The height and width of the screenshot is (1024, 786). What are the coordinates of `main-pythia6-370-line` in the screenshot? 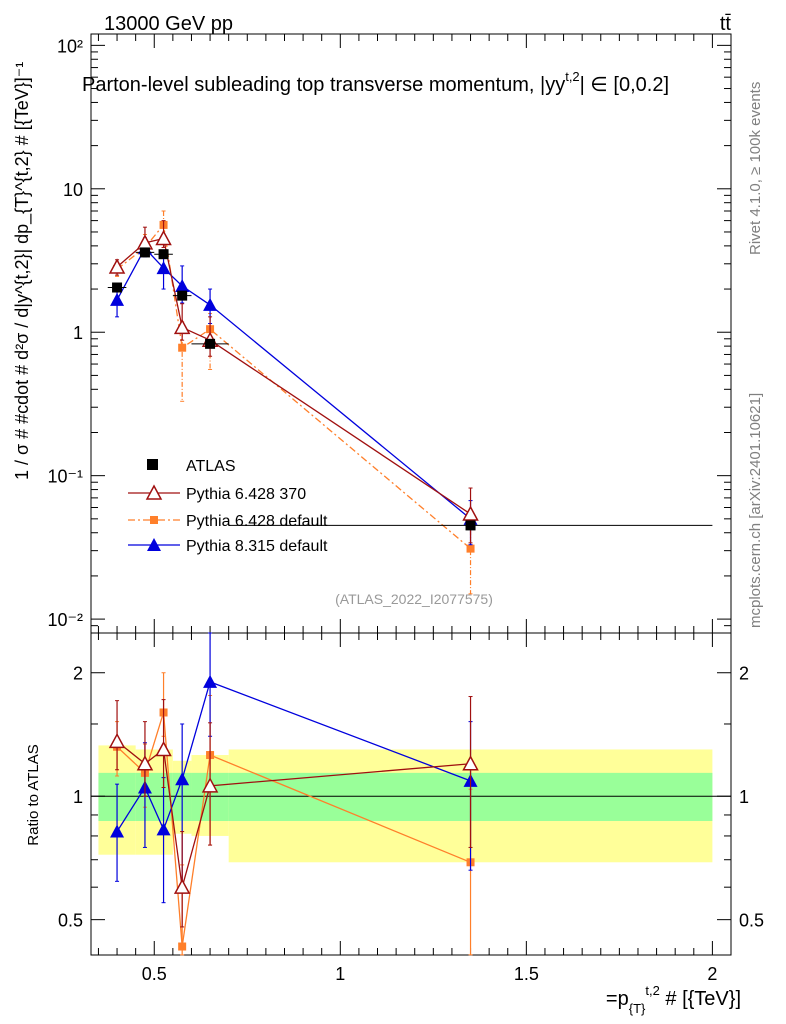 It's located at (293, 376).